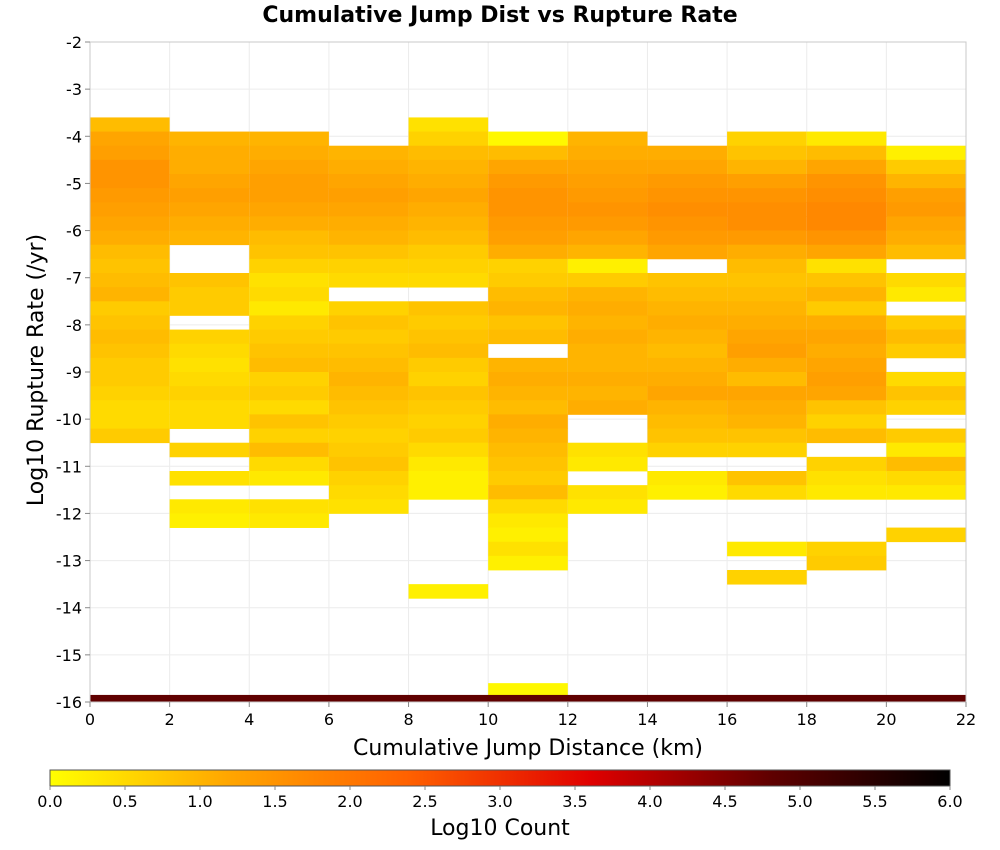 This screenshot has width=1000, height=850. Describe the element at coordinates (949, 801) in the screenshot. I see `colorbar-tick-label: 6.0` at that location.